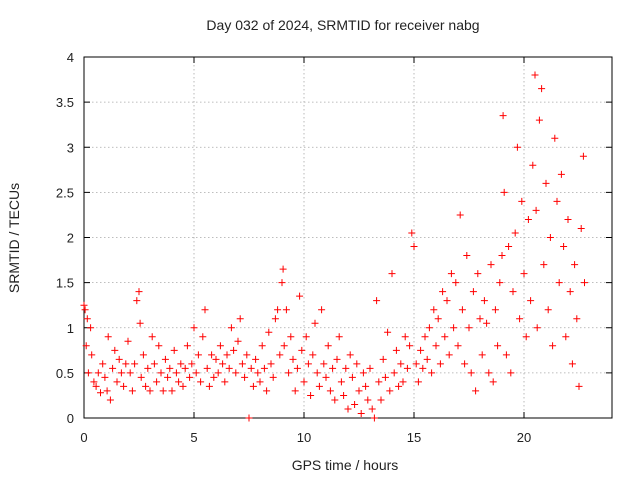 The width and height of the screenshot is (640, 480). What do you see at coordinates (70, 238) in the screenshot?
I see `y-tick-label: 2` at bounding box center [70, 238].